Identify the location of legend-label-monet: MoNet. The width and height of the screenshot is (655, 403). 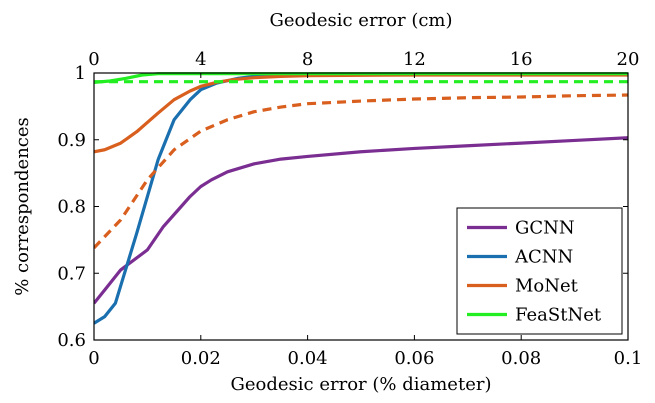
(547, 286).